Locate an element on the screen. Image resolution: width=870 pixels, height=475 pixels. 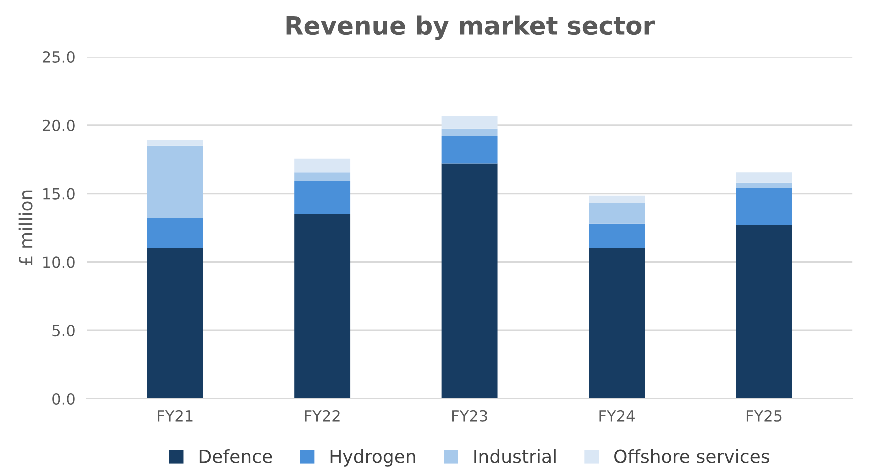
x-tick-label: FY23 is located at coordinates (470, 416).